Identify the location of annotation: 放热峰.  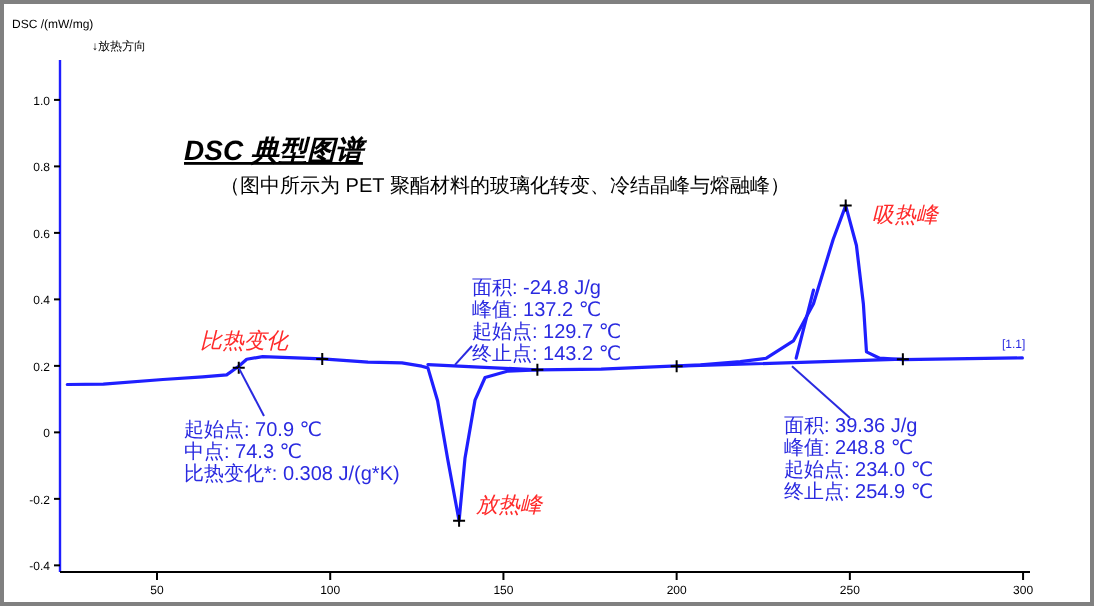
(510, 506).